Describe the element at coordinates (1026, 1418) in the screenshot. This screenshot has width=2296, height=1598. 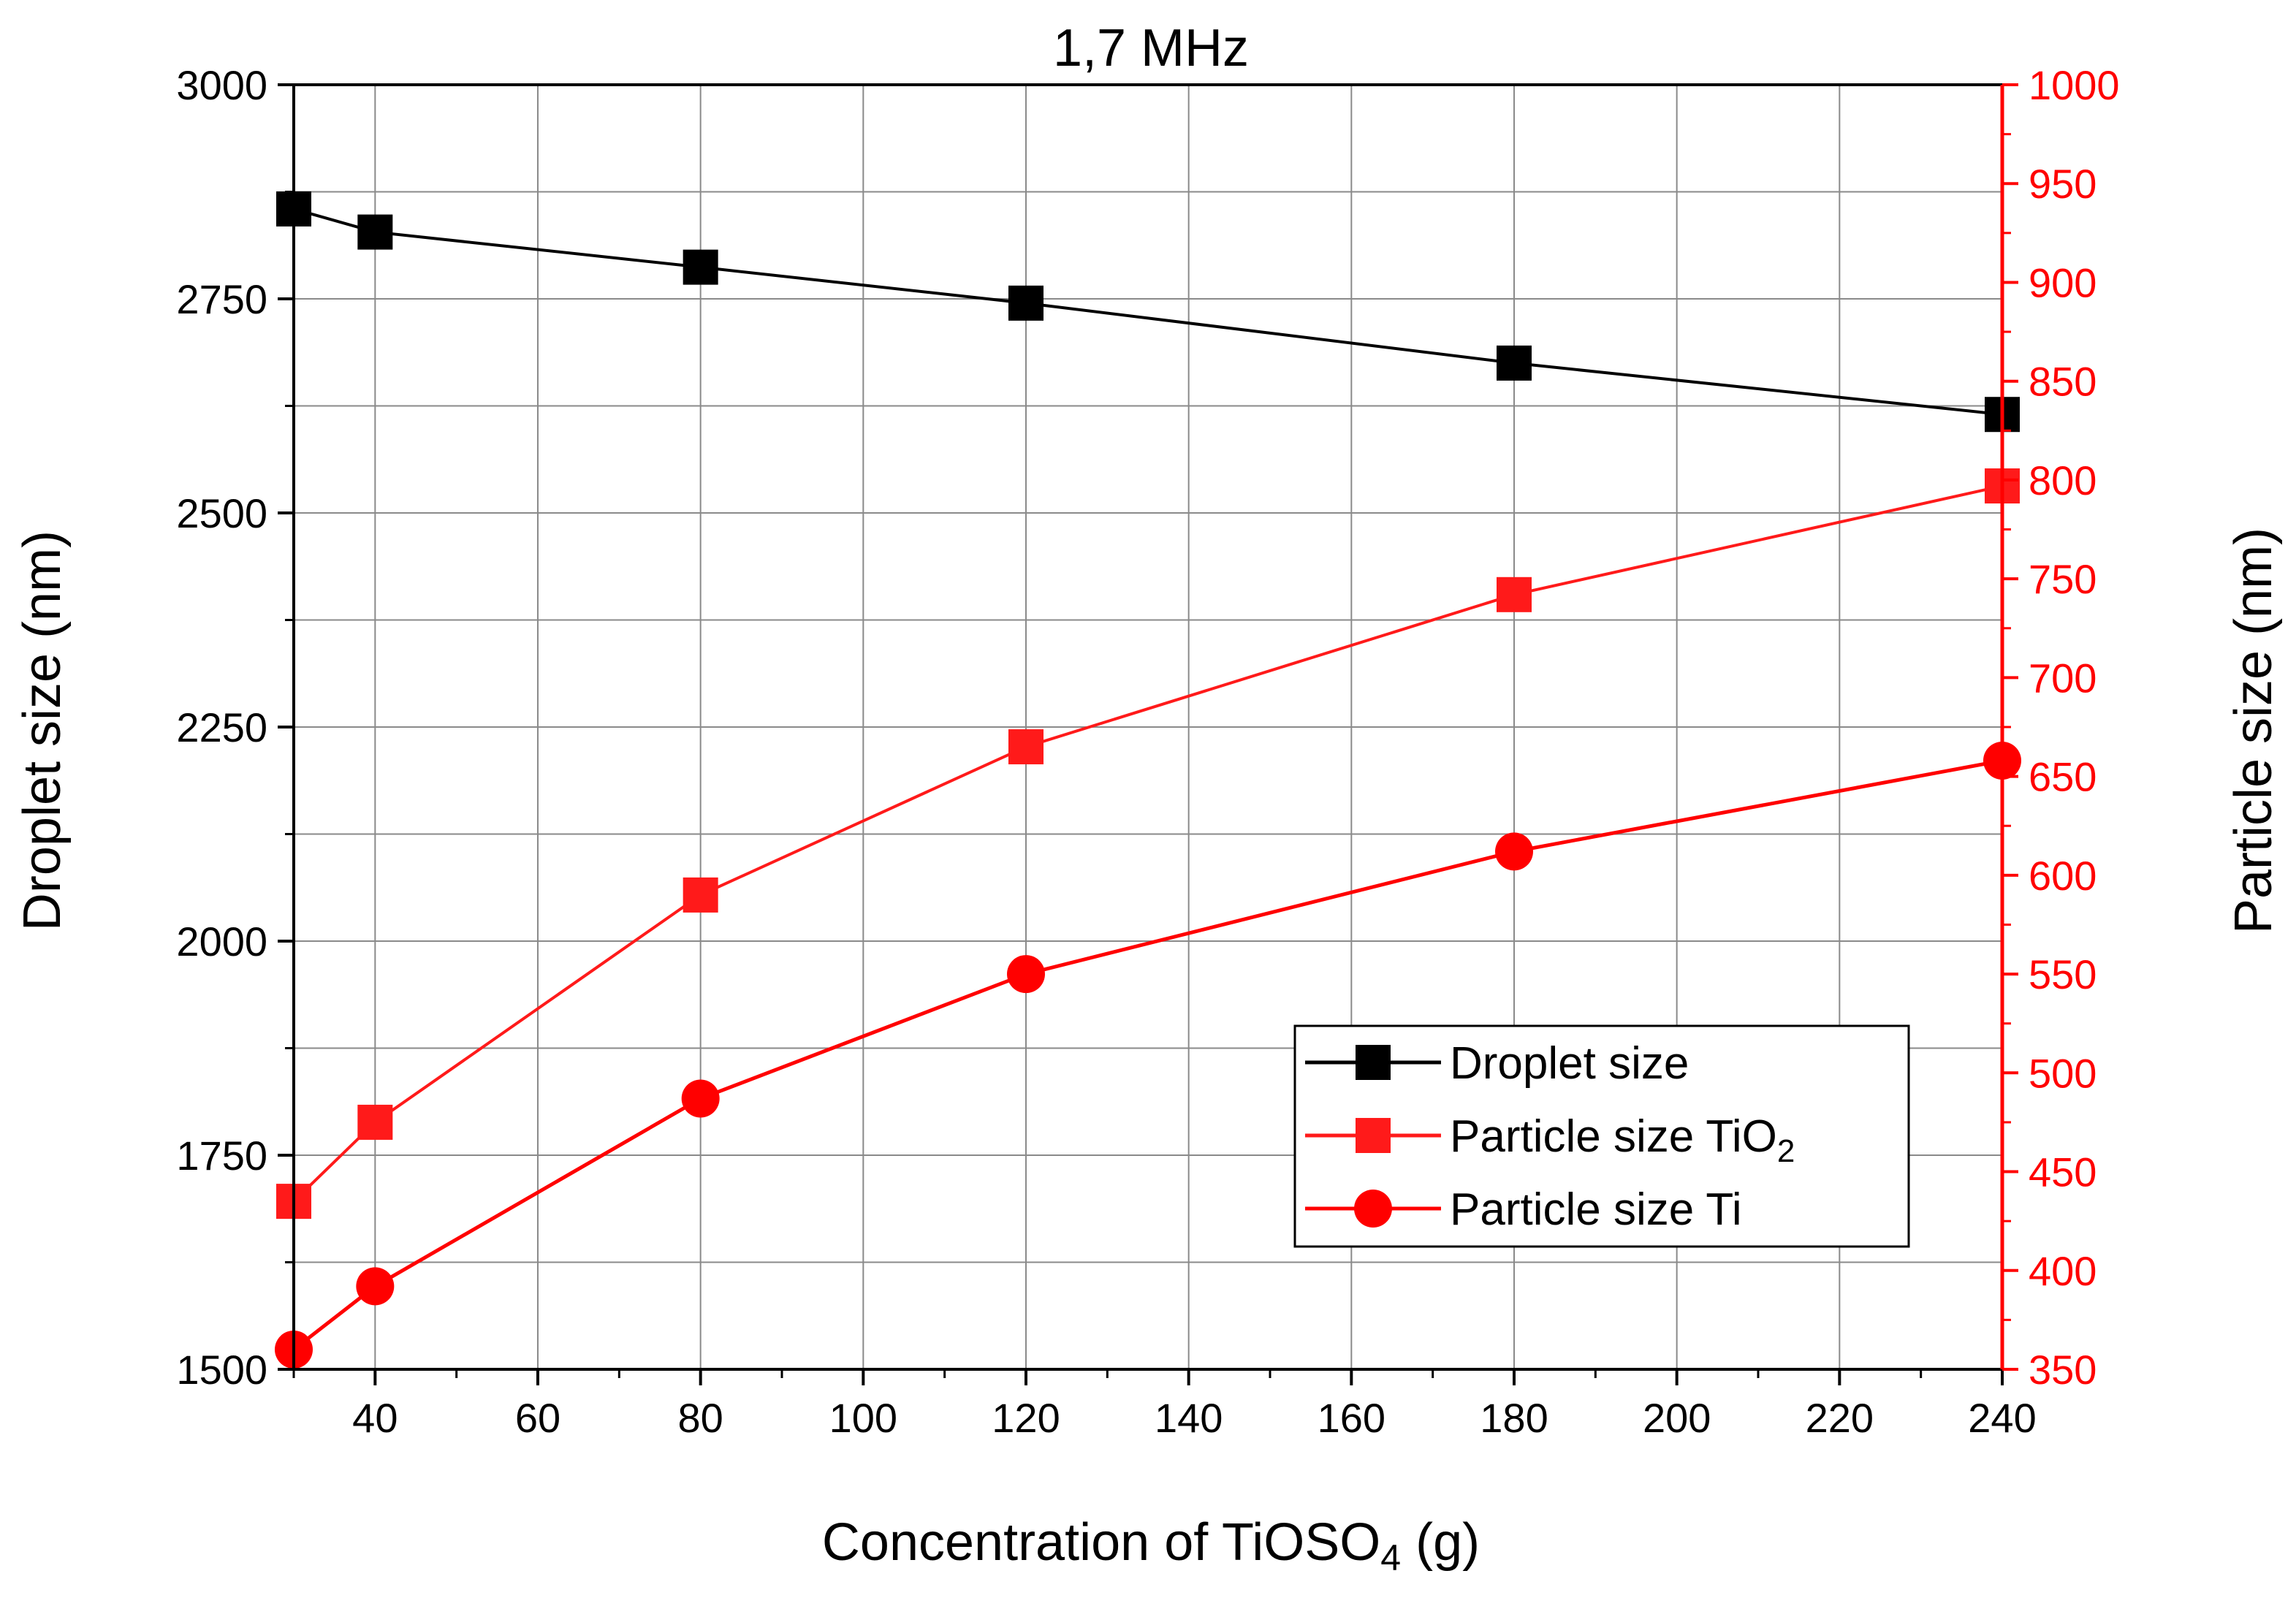
I see `x-tick-label: 120` at that location.